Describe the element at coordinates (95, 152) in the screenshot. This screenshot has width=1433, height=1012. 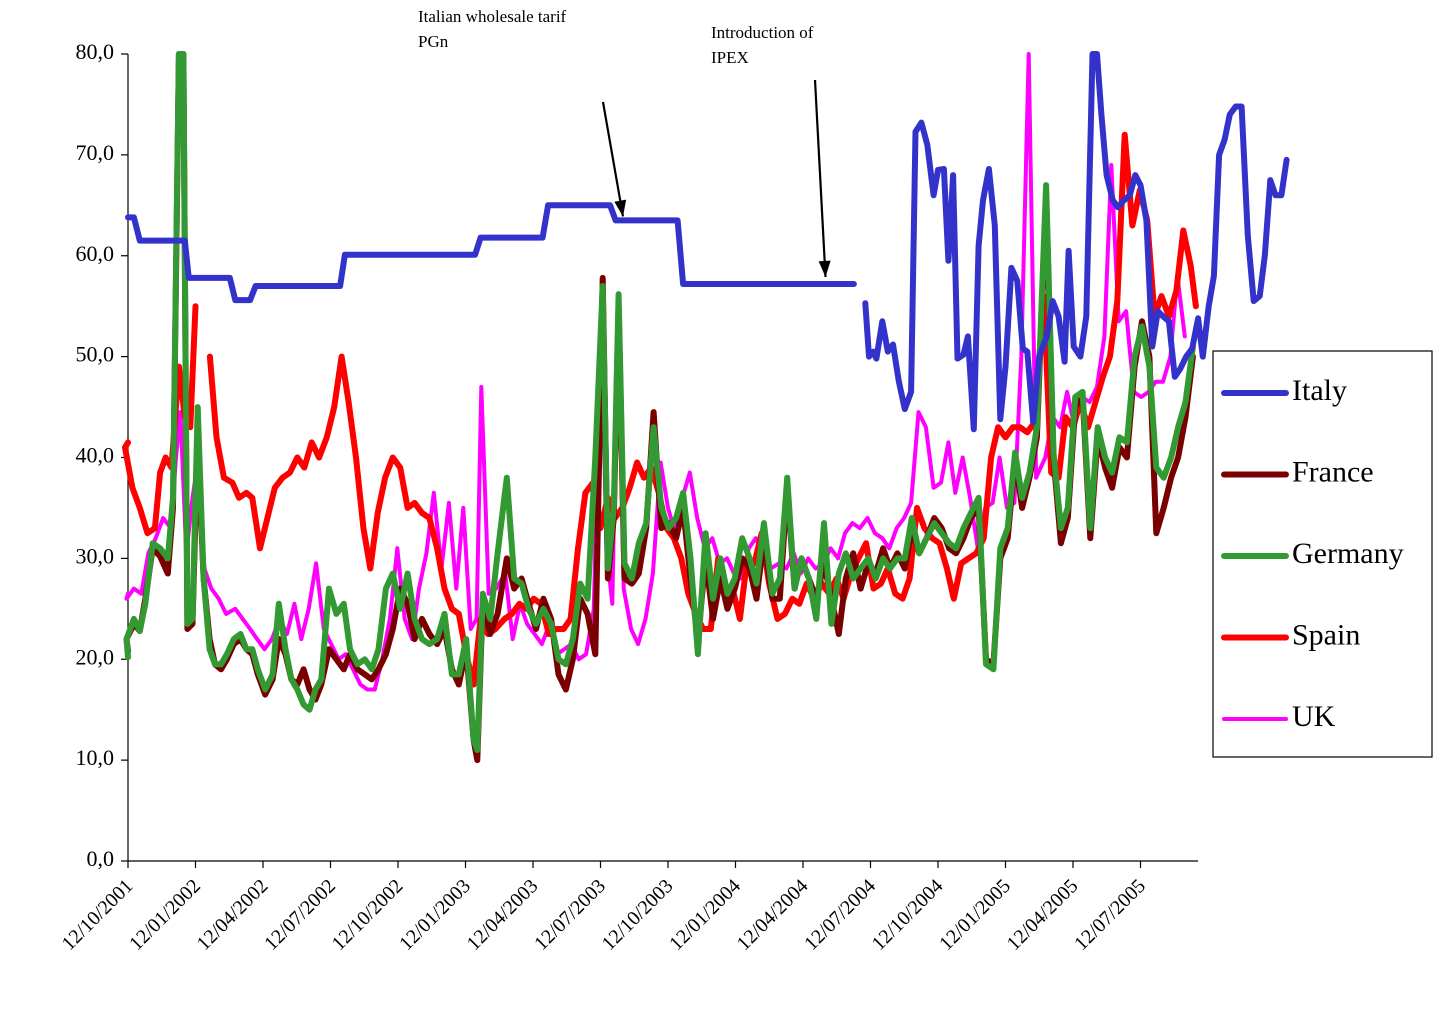
I see `y-tick-label: 70,0` at that location.